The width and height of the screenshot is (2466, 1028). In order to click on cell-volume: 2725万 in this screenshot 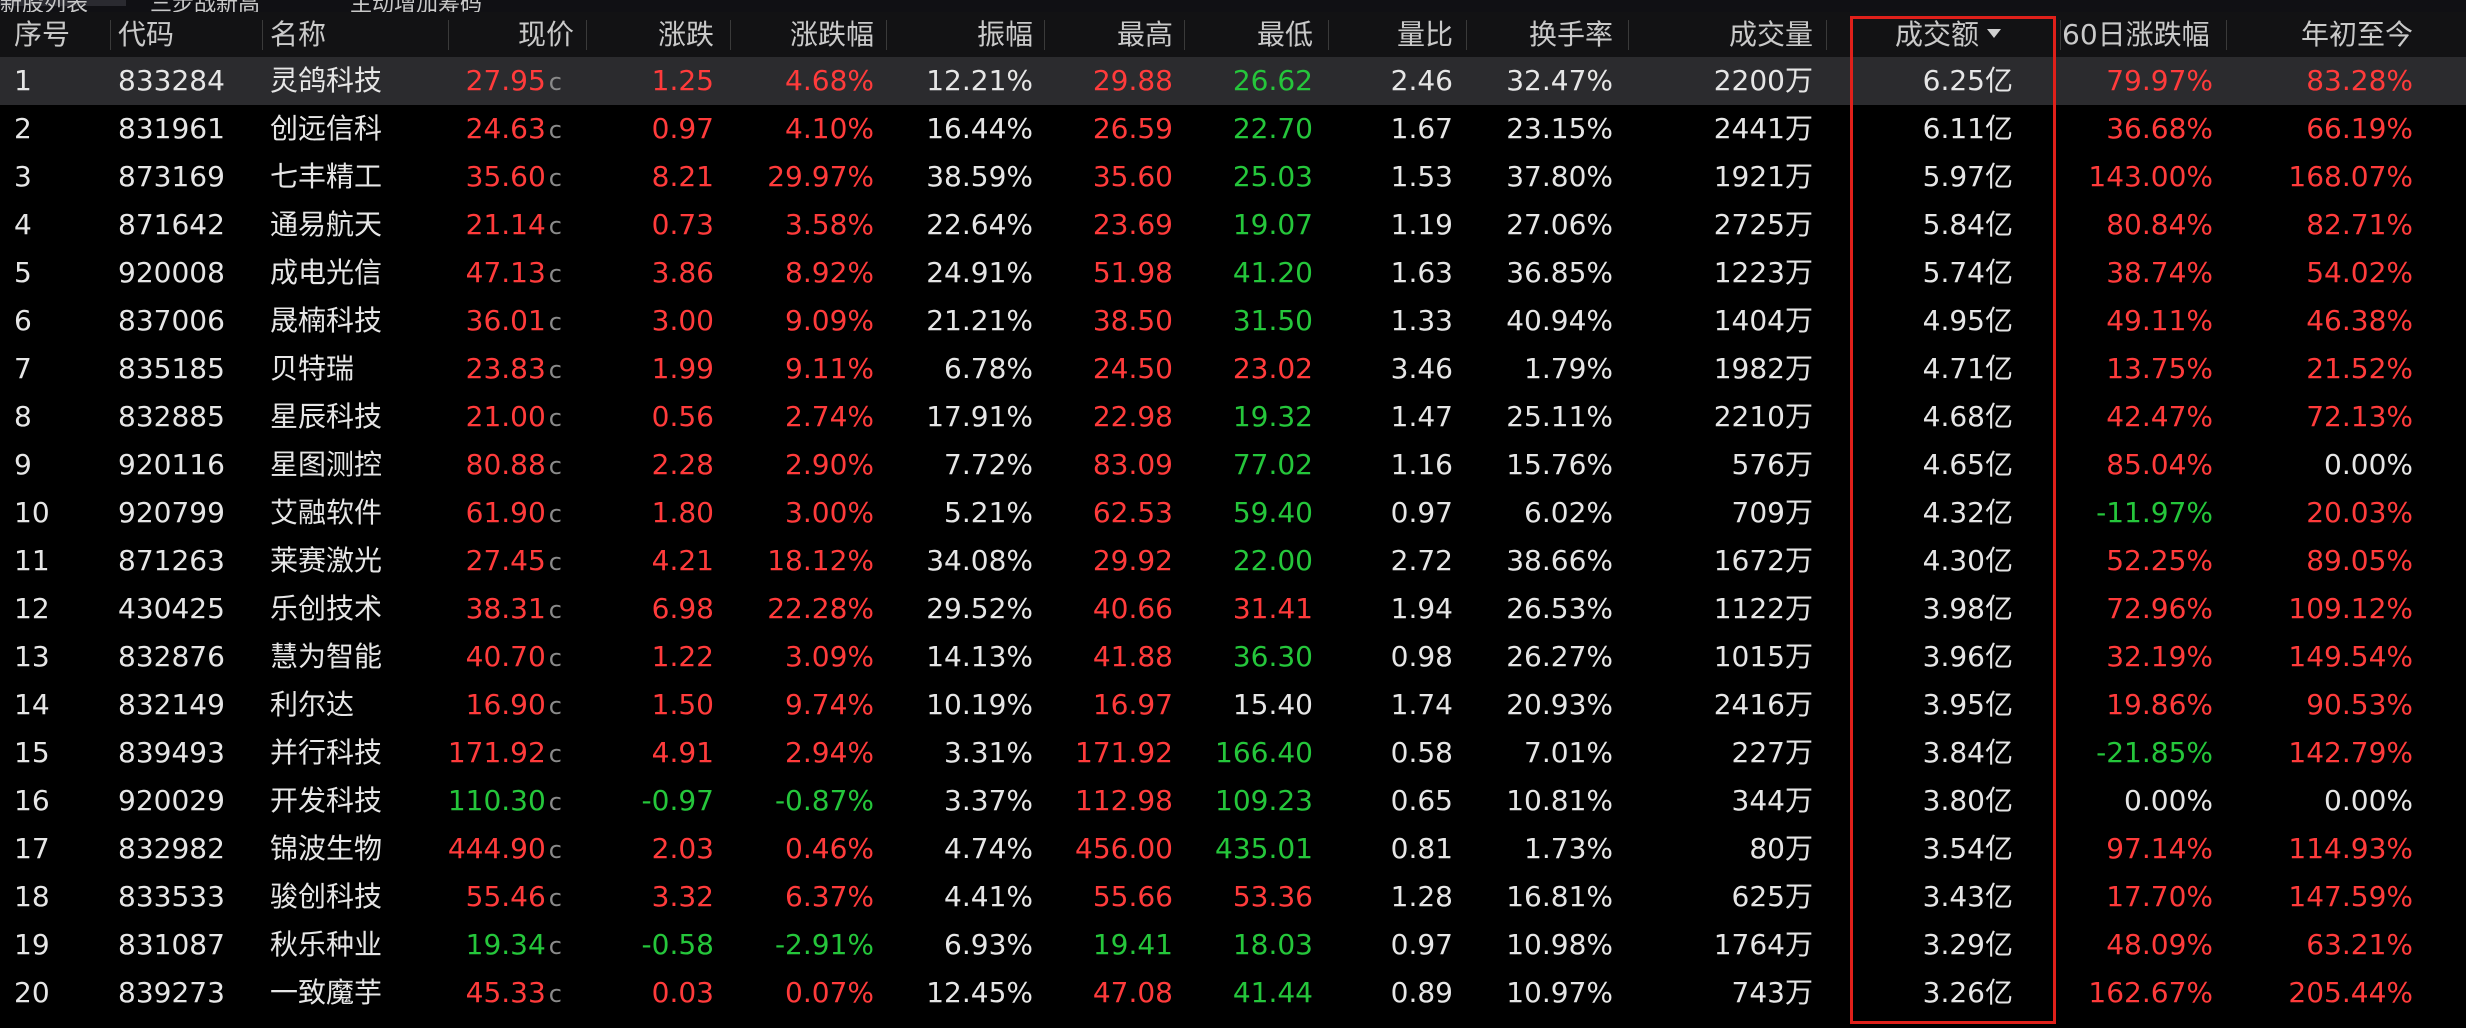, I will do `click(1763, 224)`.